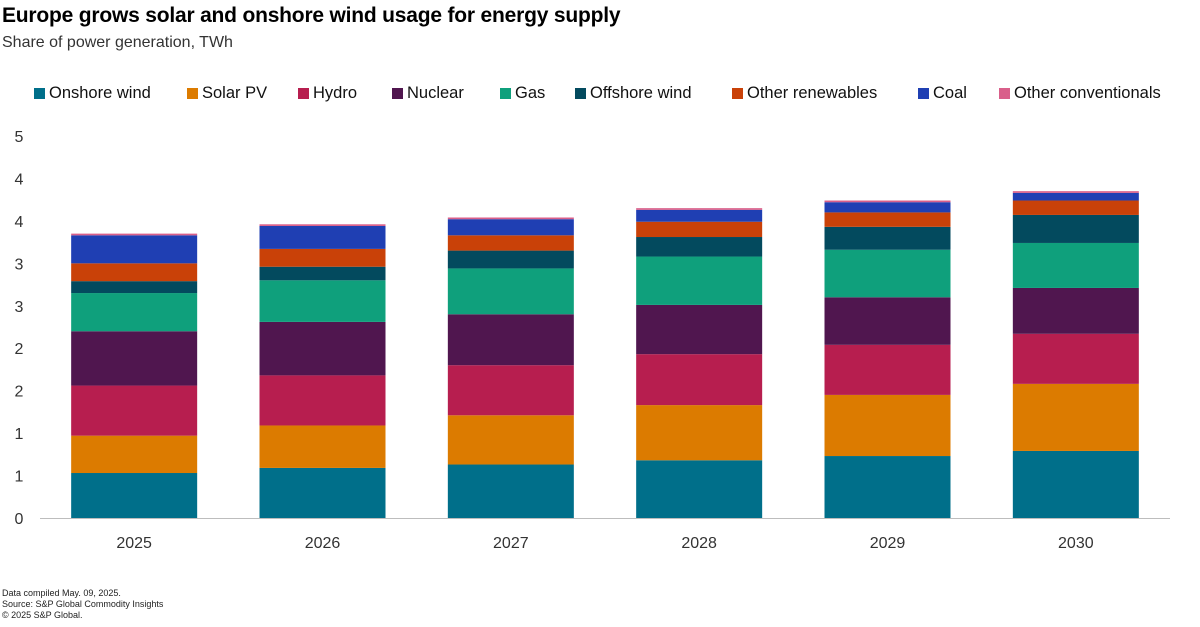  I want to click on footer-source: Source: S&P Global Commodity Insights, so click(83, 604).